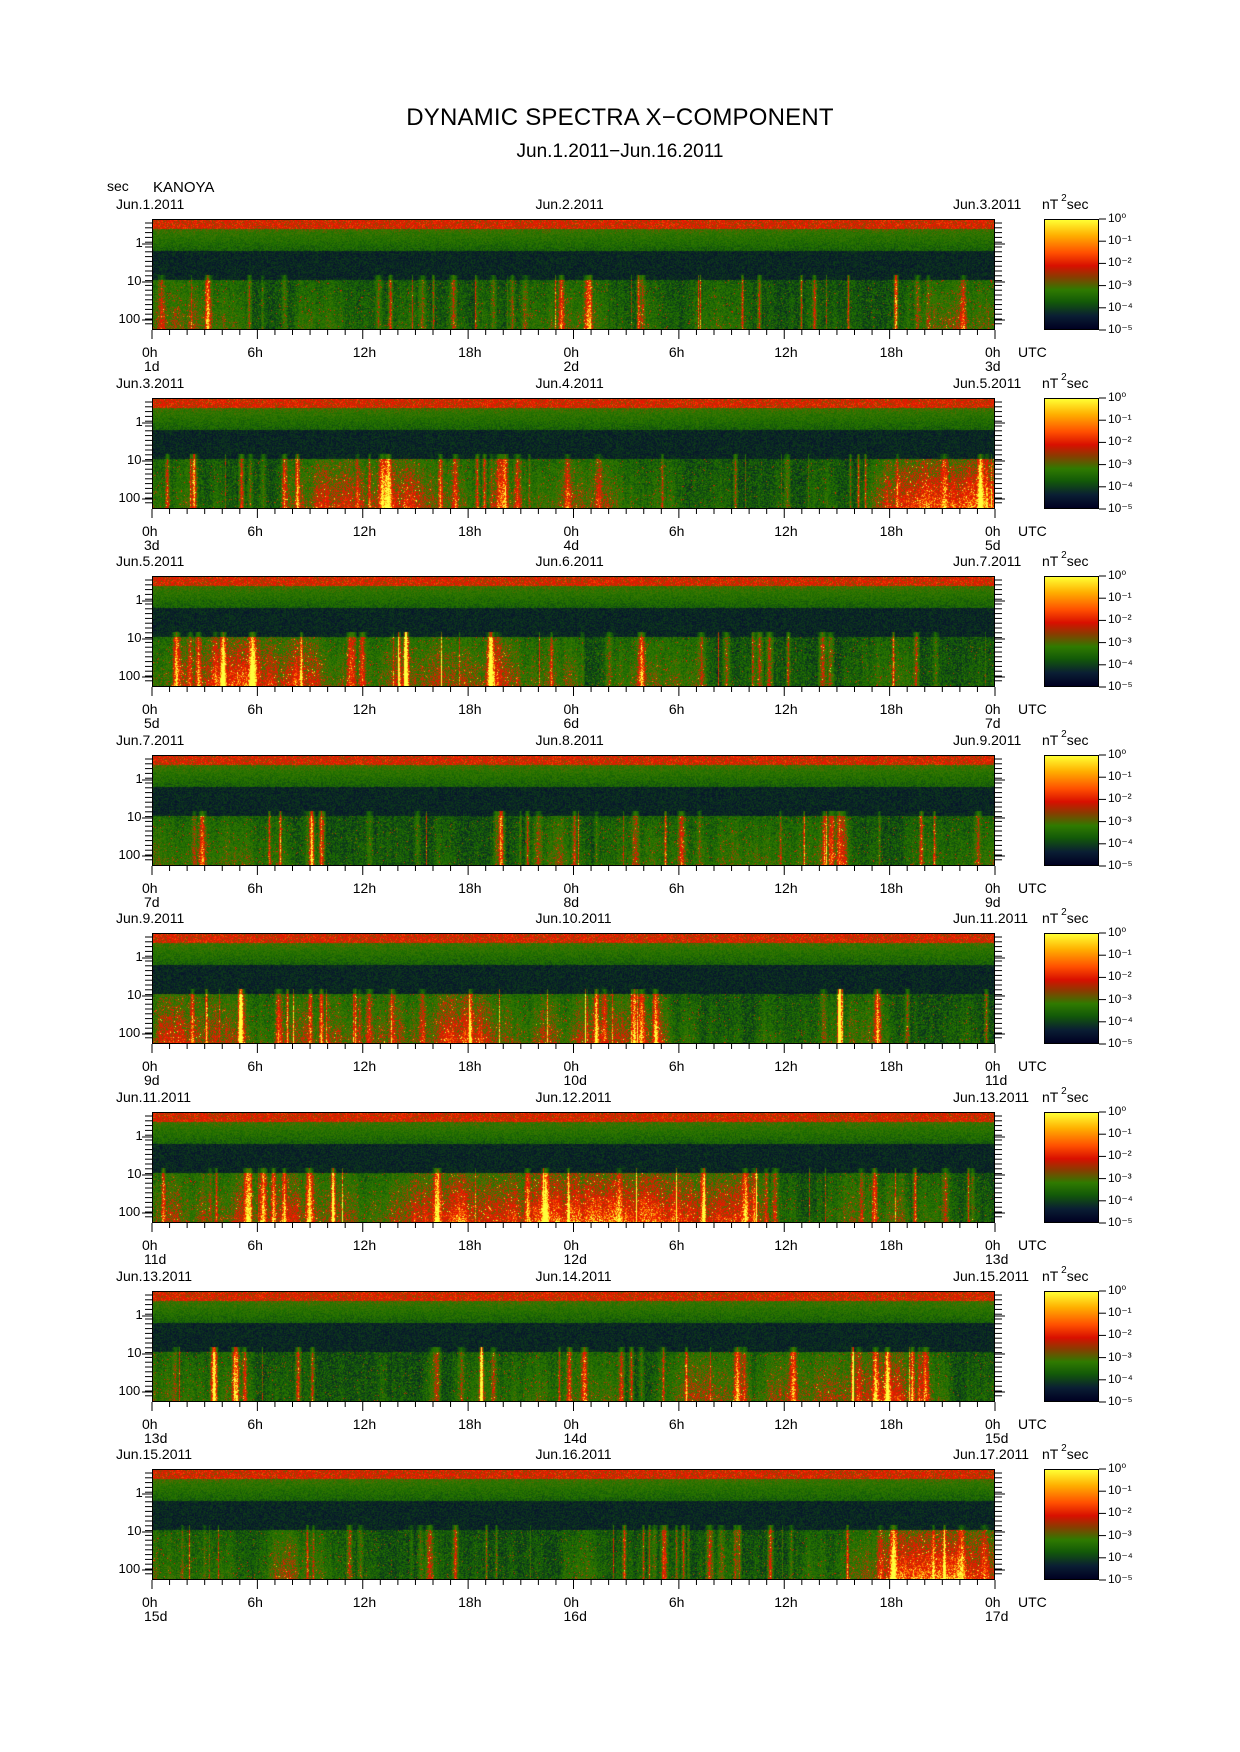 The width and height of the screenshot is (1240, 1752). I want to click on day-end-label: 15d, so click(997, 1438).